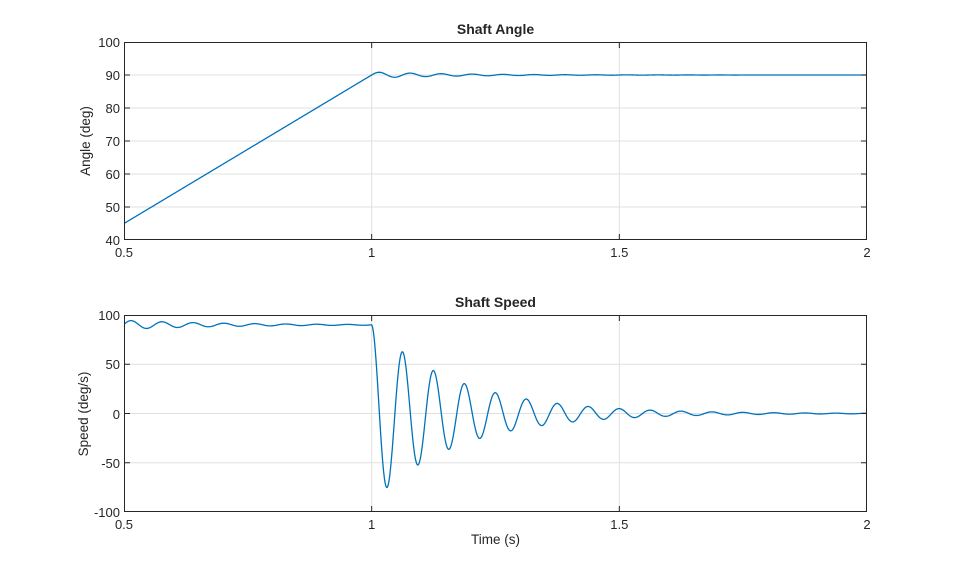 The width and height of the screenshot is (959, 577). I want to click on shaft-speed-title: Shaft Speed, so click(495, 302).